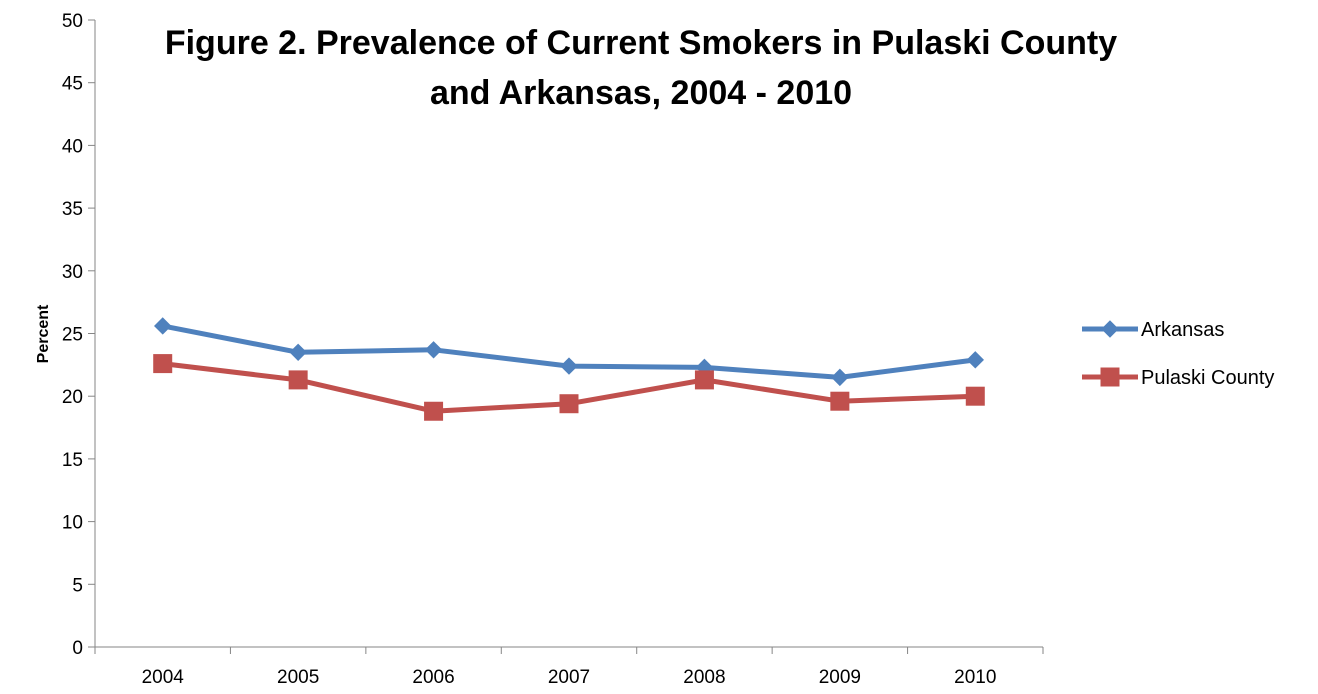 The width and height of the screenshot is (1318, 694). Describe the element at coordinates (77, 648) in the screenshot. I see `y-tick-label: 0` at that location.